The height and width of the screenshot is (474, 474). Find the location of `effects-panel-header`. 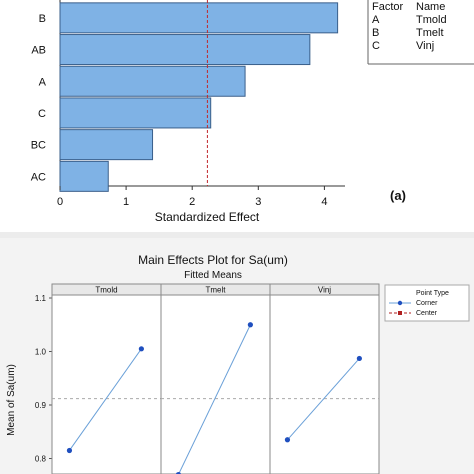

effects-panel-header is located at coordinates (324, 289).